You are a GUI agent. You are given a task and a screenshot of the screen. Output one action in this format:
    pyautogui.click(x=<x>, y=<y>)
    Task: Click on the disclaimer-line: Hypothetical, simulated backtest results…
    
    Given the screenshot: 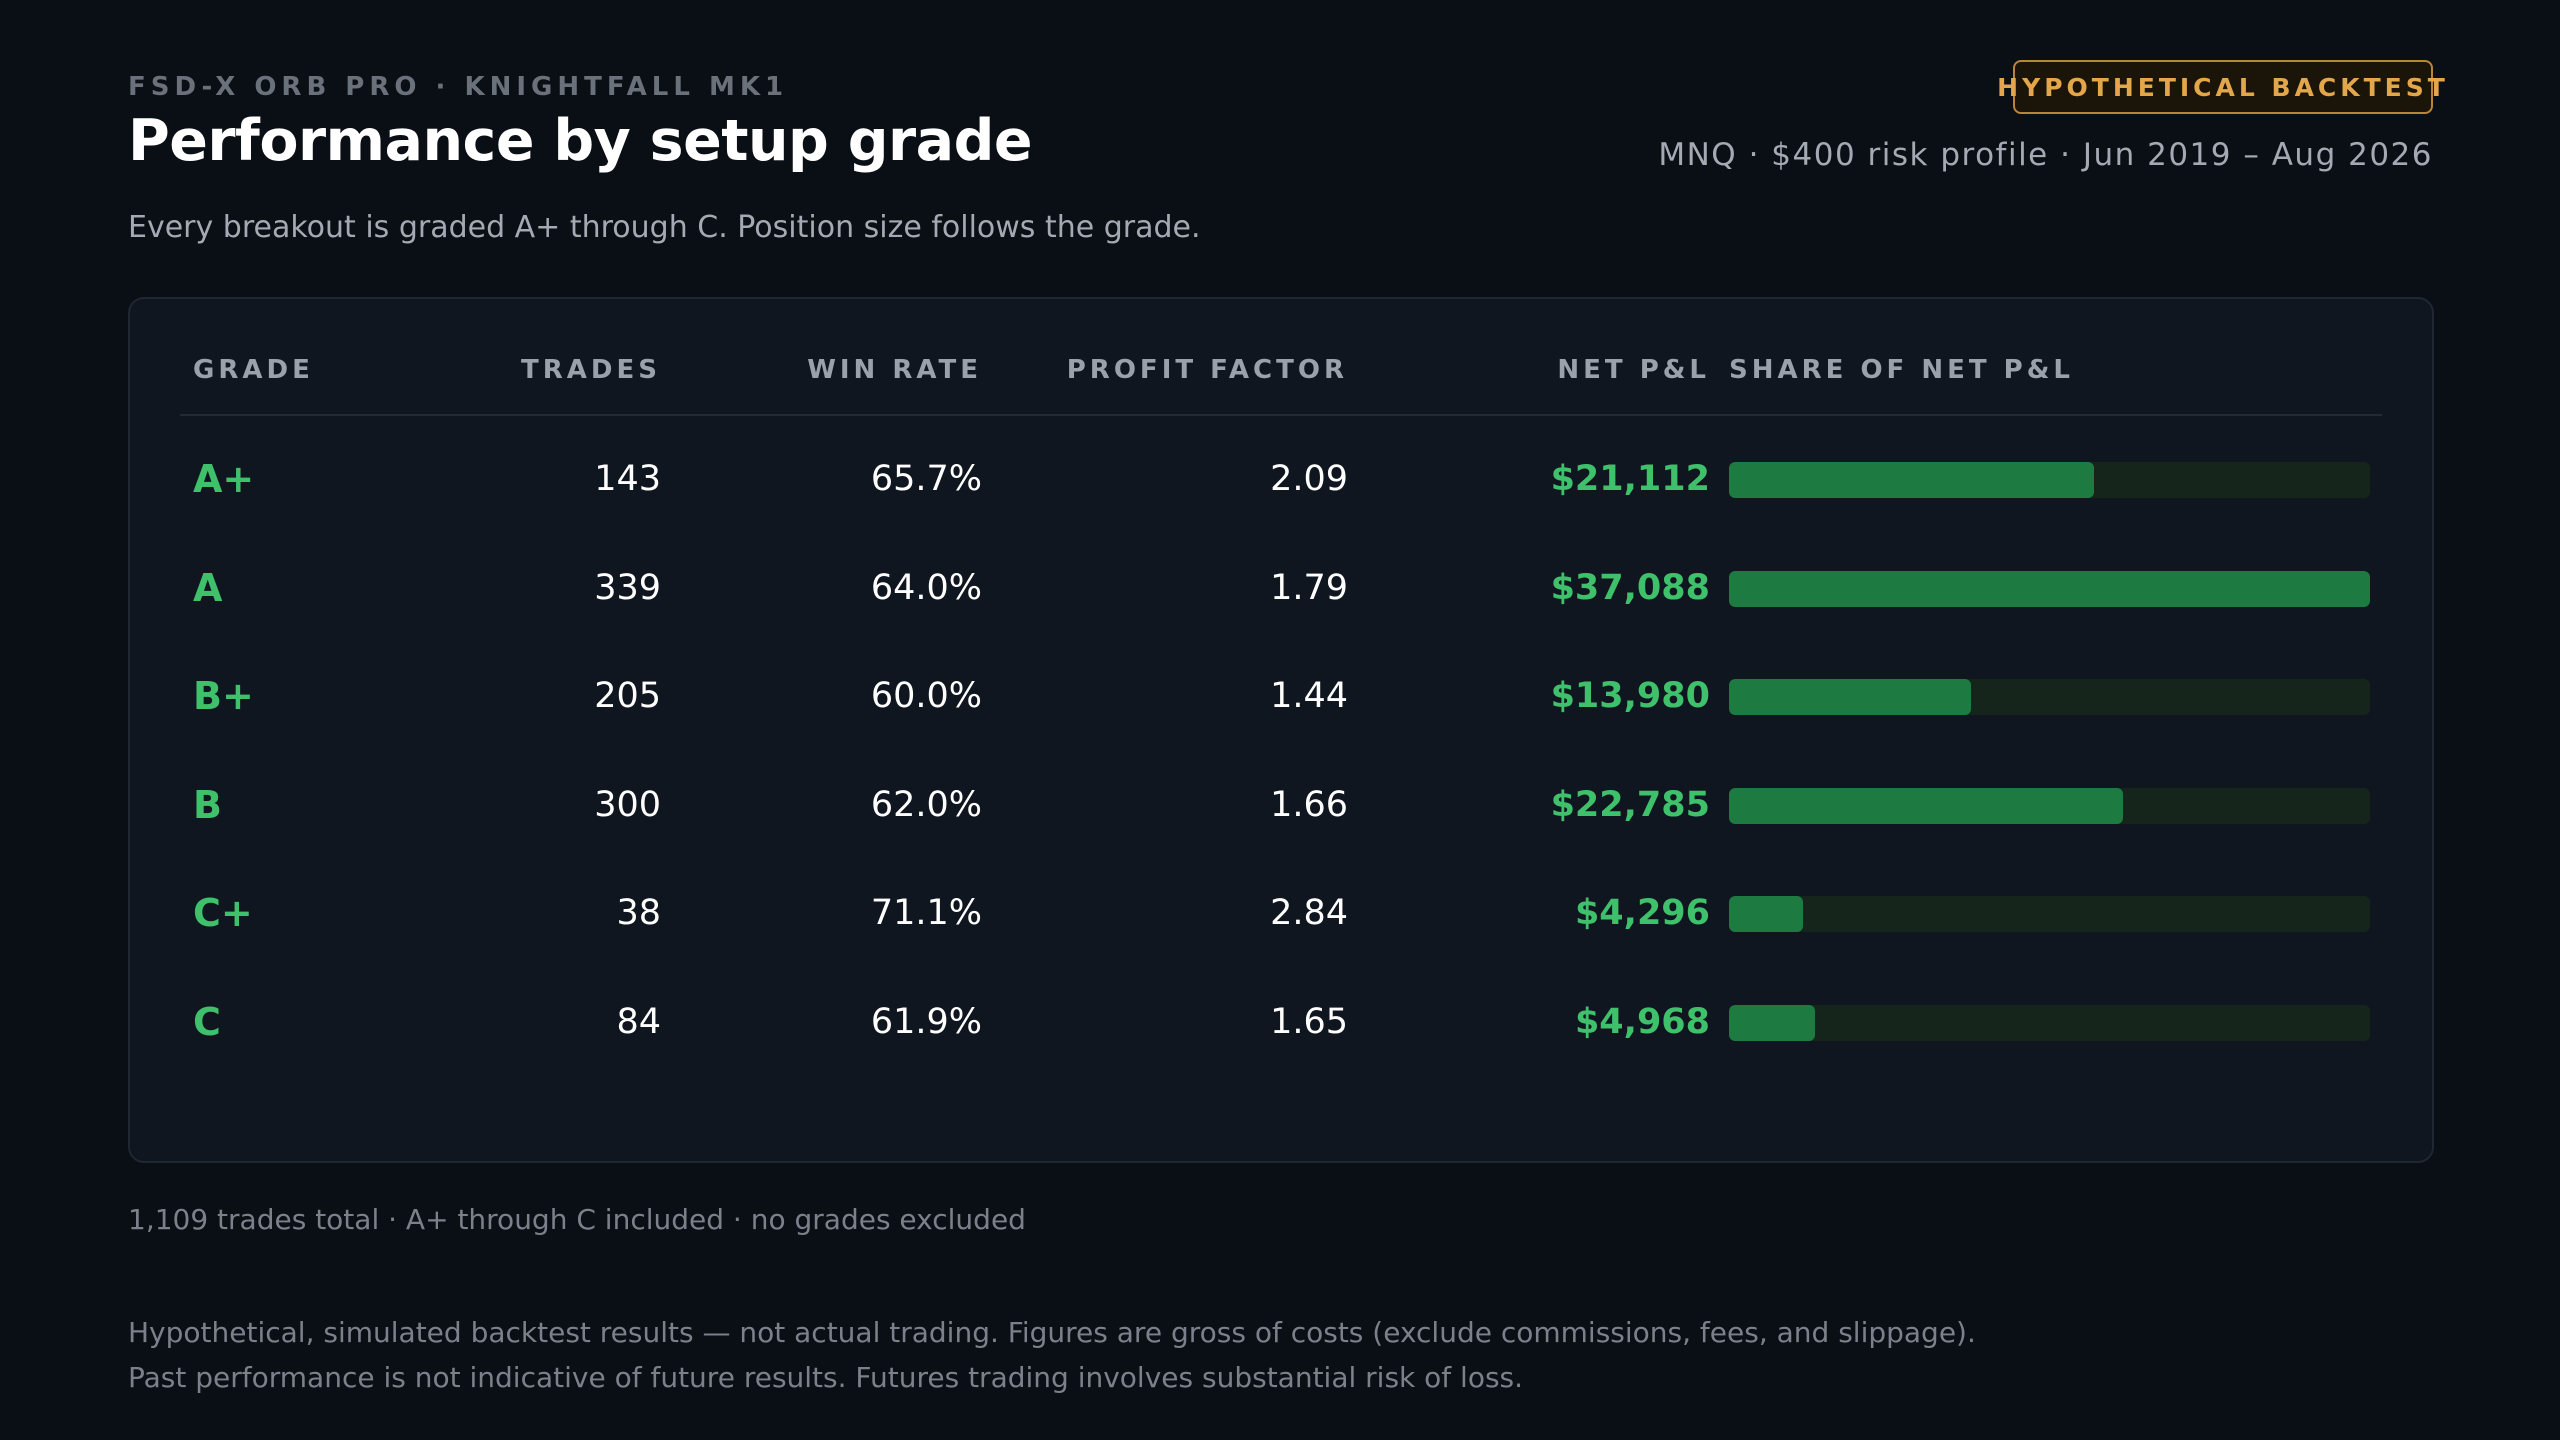 What is the action you would take?
    pyautogui.click(x=1052, y=1332)
    